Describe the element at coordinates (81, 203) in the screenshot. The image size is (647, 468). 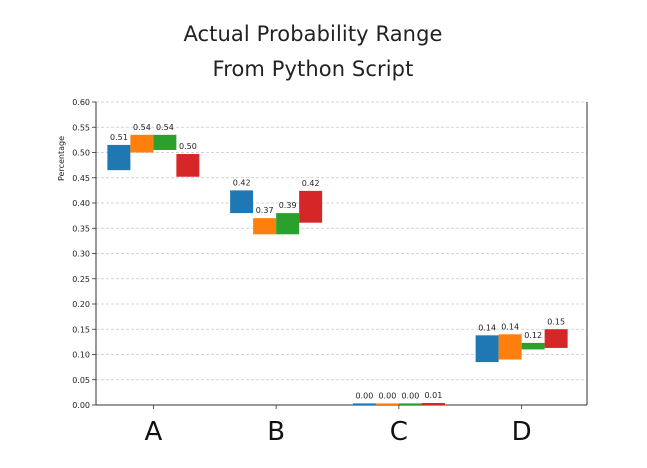
I see `y-tick-label: 0.40` at that location.